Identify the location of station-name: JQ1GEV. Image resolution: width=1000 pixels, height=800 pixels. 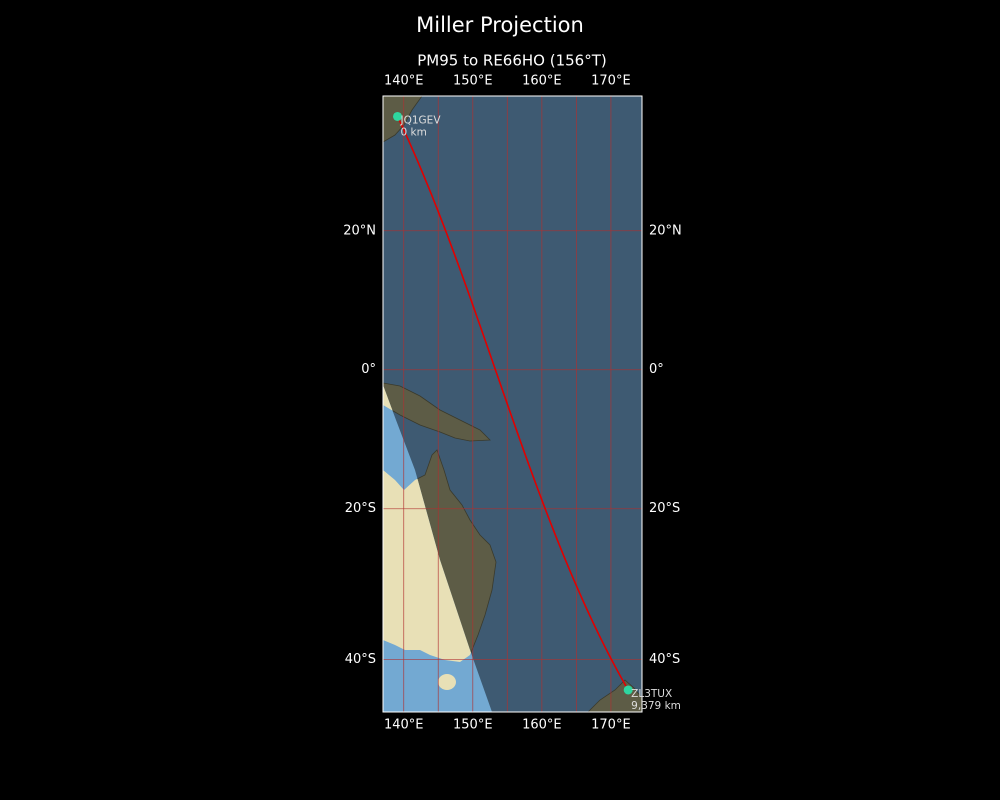
(421, 120).